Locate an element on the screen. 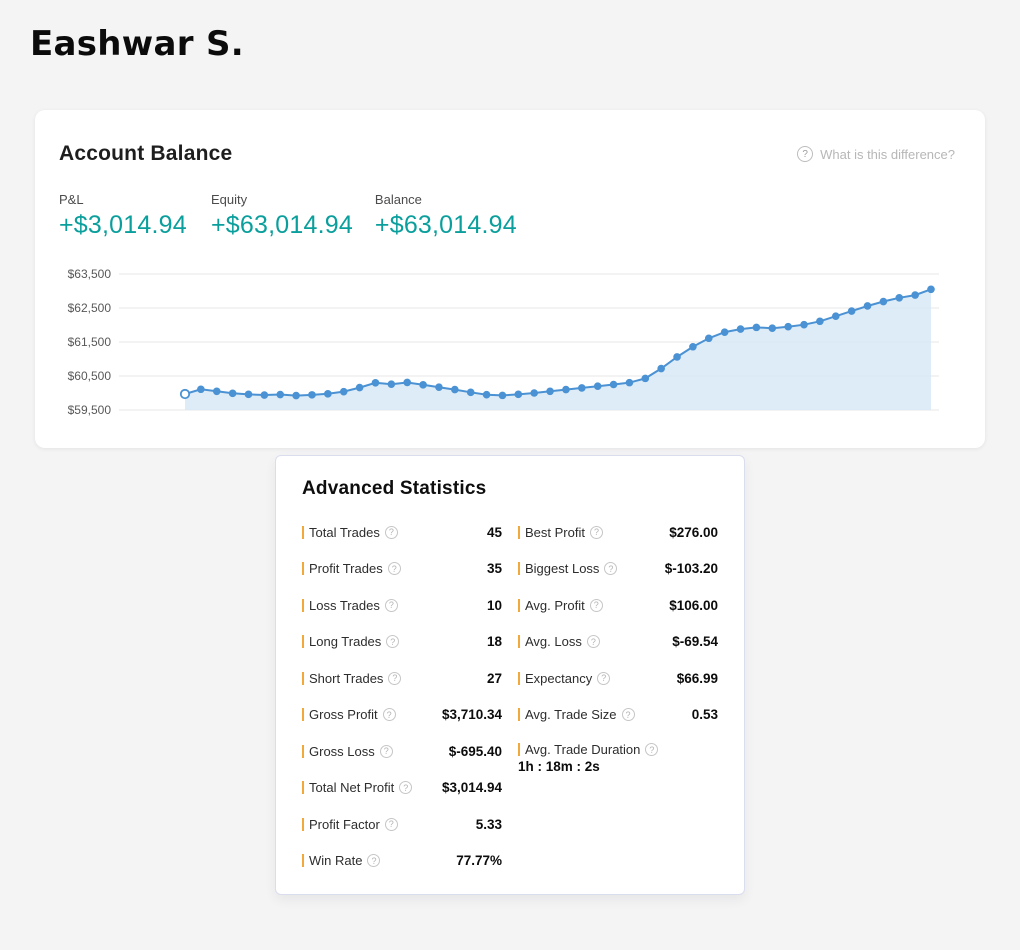  difference-help-label: What is this difference? is located at coordinates (887, 154).